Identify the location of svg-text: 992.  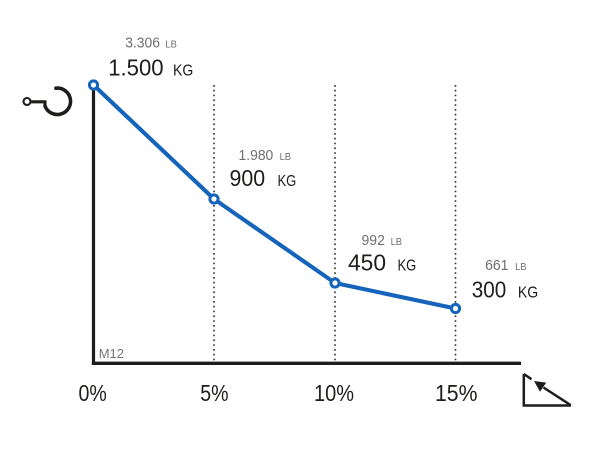
(373, 241).